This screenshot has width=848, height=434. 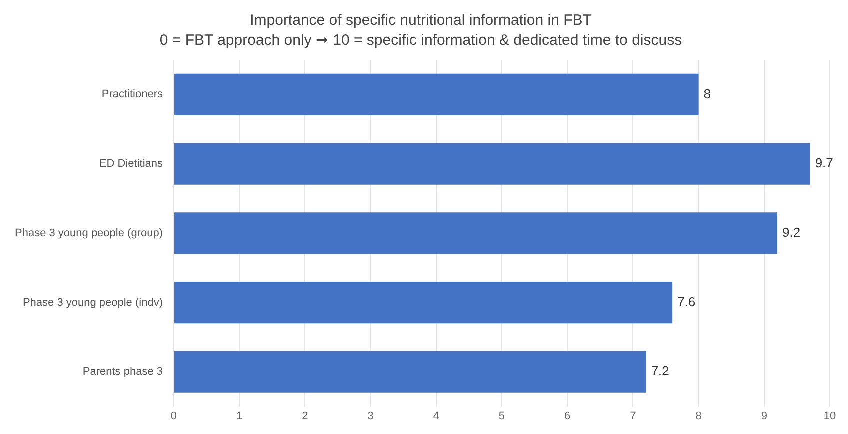 What do you see at coordinates (764, 416) in the screenshot?
I see `x-tick-label: 9` at bounding box center [764, 416].